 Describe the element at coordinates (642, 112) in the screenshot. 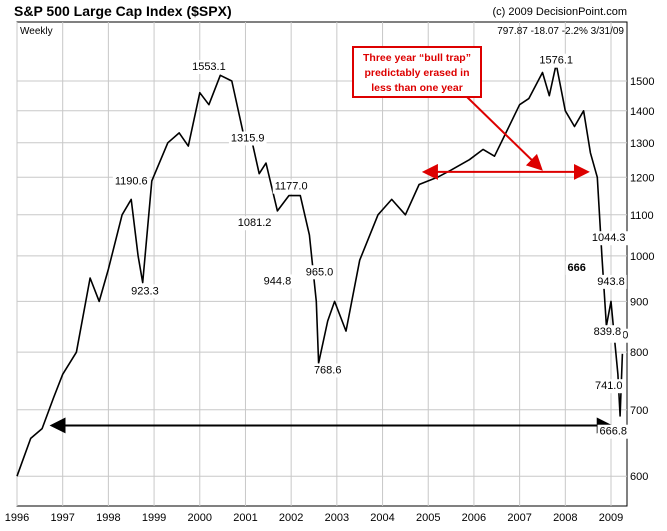

I see `y-tick-label: 1400` at that location.